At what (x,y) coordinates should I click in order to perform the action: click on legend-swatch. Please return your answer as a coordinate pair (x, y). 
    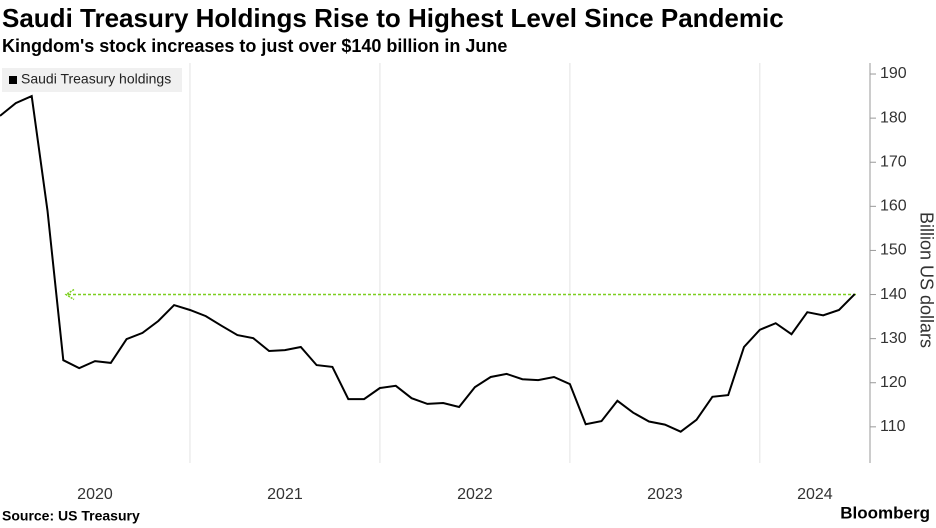
    Looking at the image, I should click on (13, 80).